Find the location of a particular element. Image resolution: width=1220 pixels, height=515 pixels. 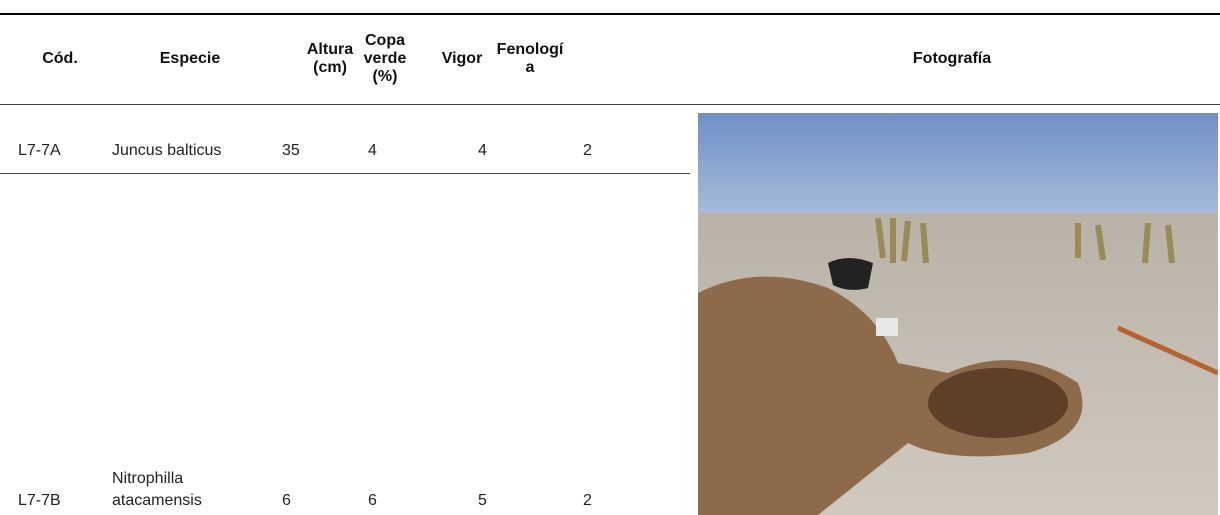

header-rule is located at coordinates (610, 104).